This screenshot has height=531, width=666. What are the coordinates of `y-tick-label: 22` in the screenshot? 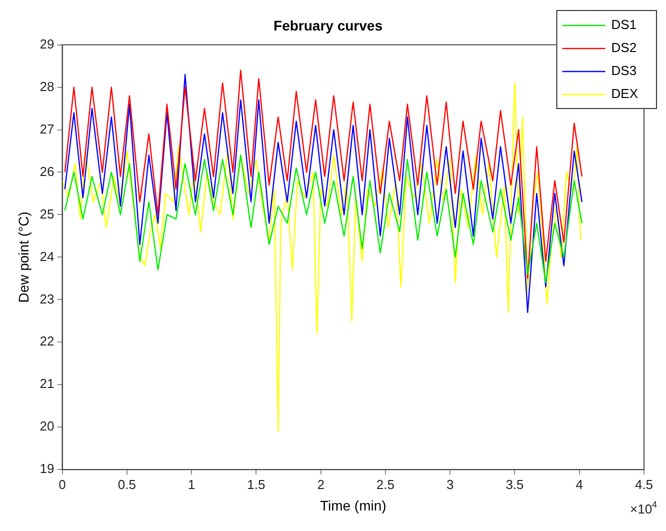 It's located at (47, 341).